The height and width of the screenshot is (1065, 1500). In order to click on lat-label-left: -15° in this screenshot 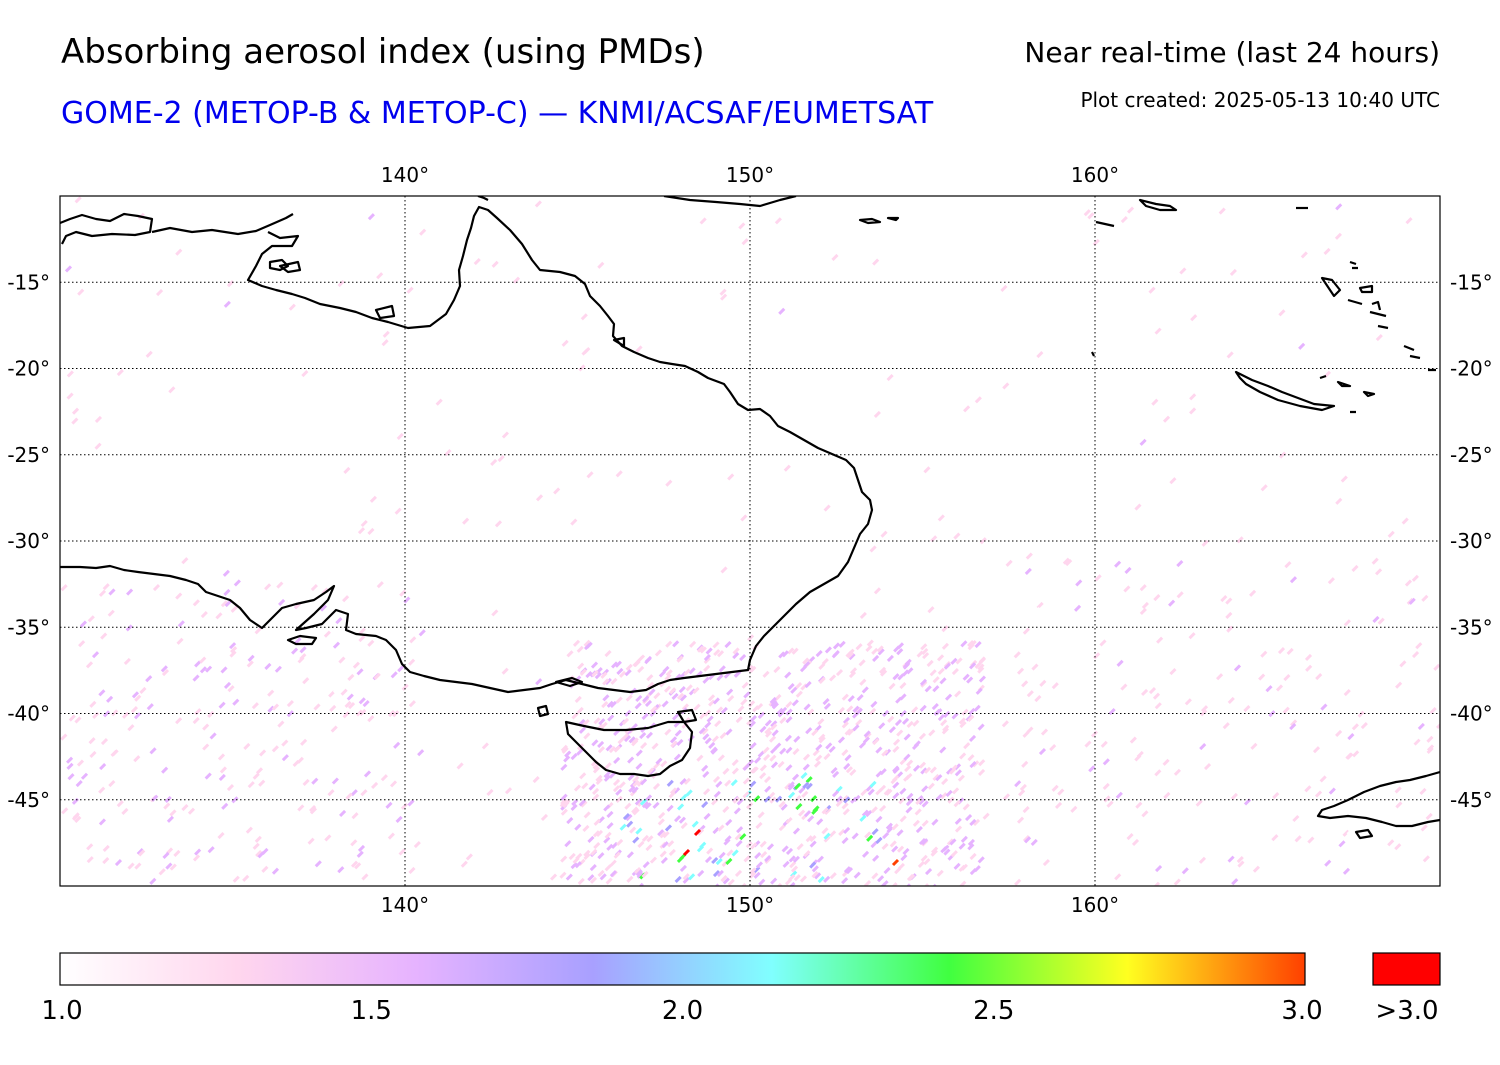, I will do `click(28, 282)`.